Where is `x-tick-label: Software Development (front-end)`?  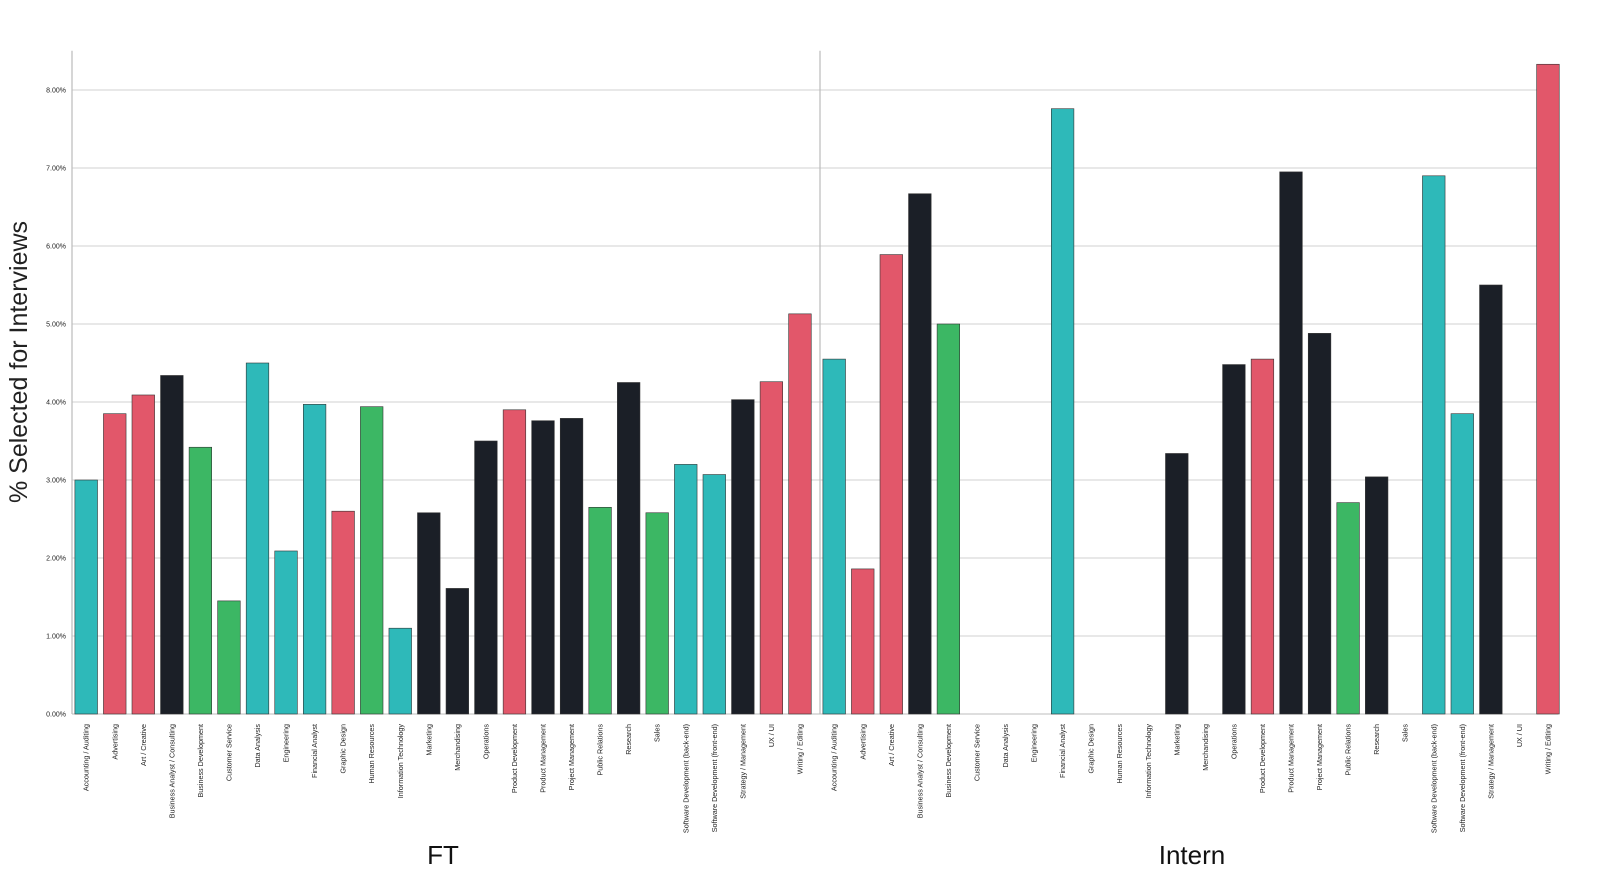 x-tick-label: Software Development (front-end) is located at coordinates (1462, 778).